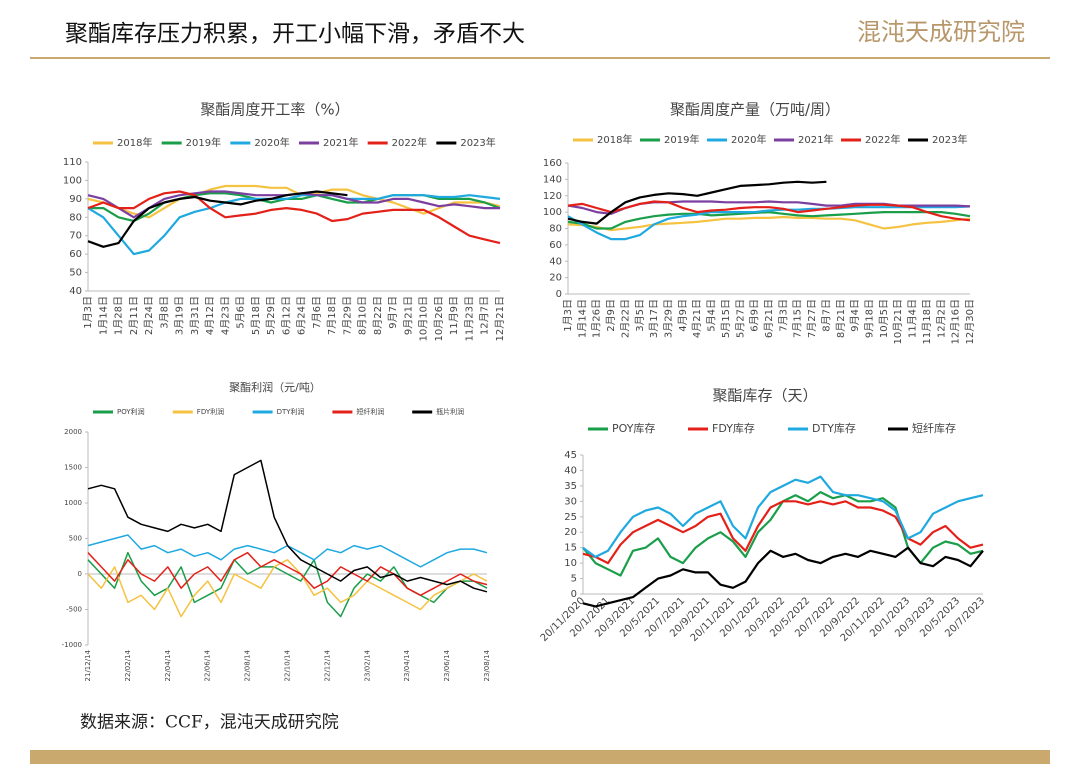 The width and height of the screenshot is (1080, 768). I want to click on x-tick-label: 9月7日, so click(393, 312).